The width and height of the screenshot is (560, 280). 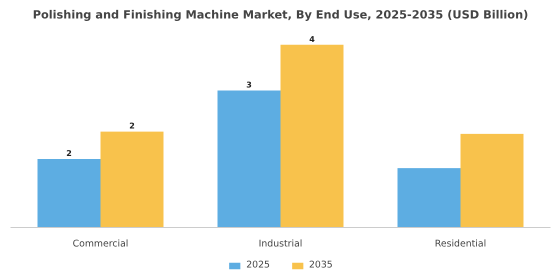 What do you see at coordinates (321, 265) in the screenshot?
I see `legend-label: 2035` at bounding box center [321, 265].